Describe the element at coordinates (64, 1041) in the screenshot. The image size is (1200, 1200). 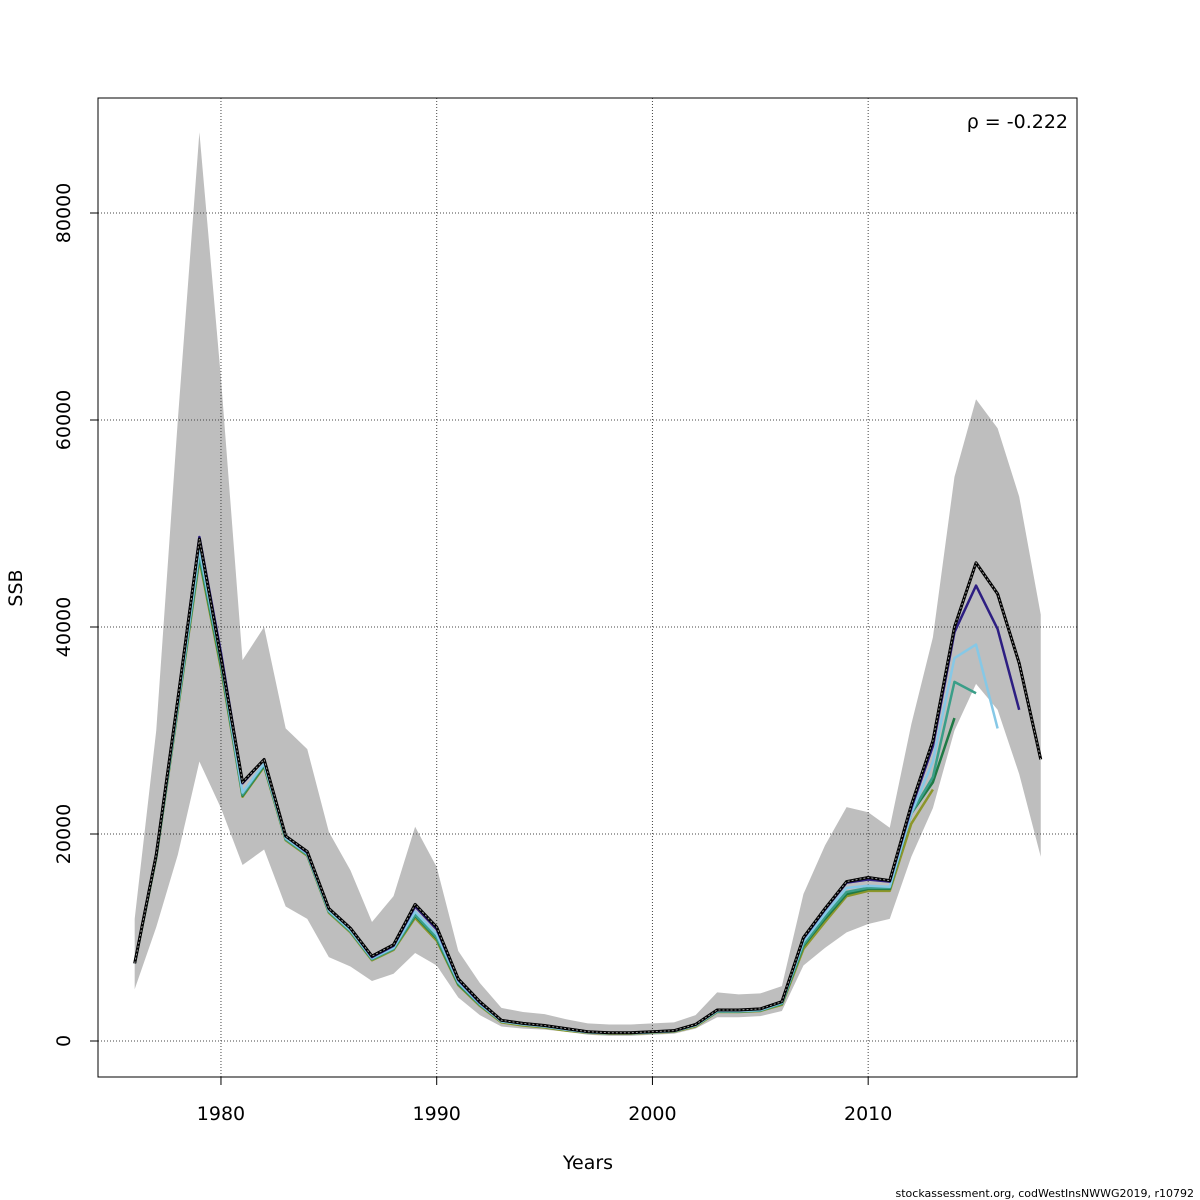
I see `y-tick-label: 0` at that location.